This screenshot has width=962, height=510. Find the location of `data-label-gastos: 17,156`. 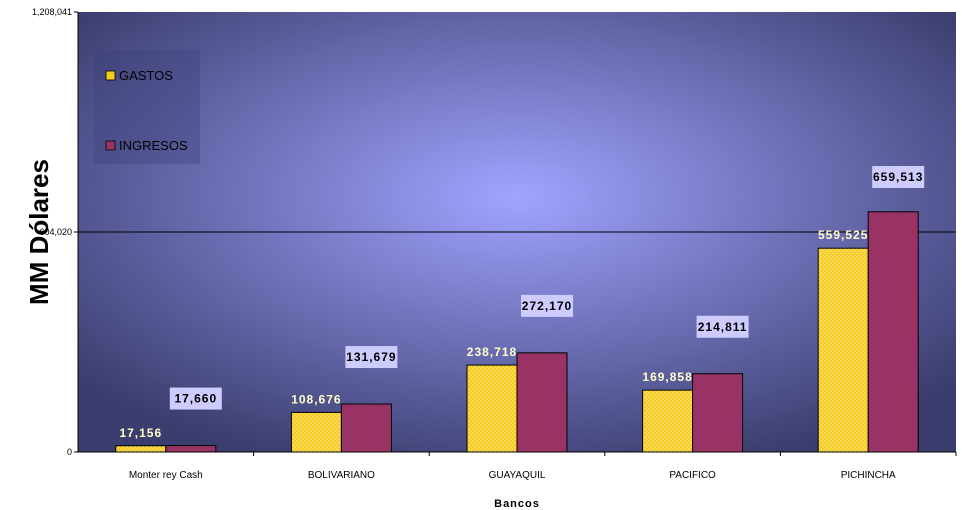

data-label-gastos: 17,156 is located at coordinates (140, 433).